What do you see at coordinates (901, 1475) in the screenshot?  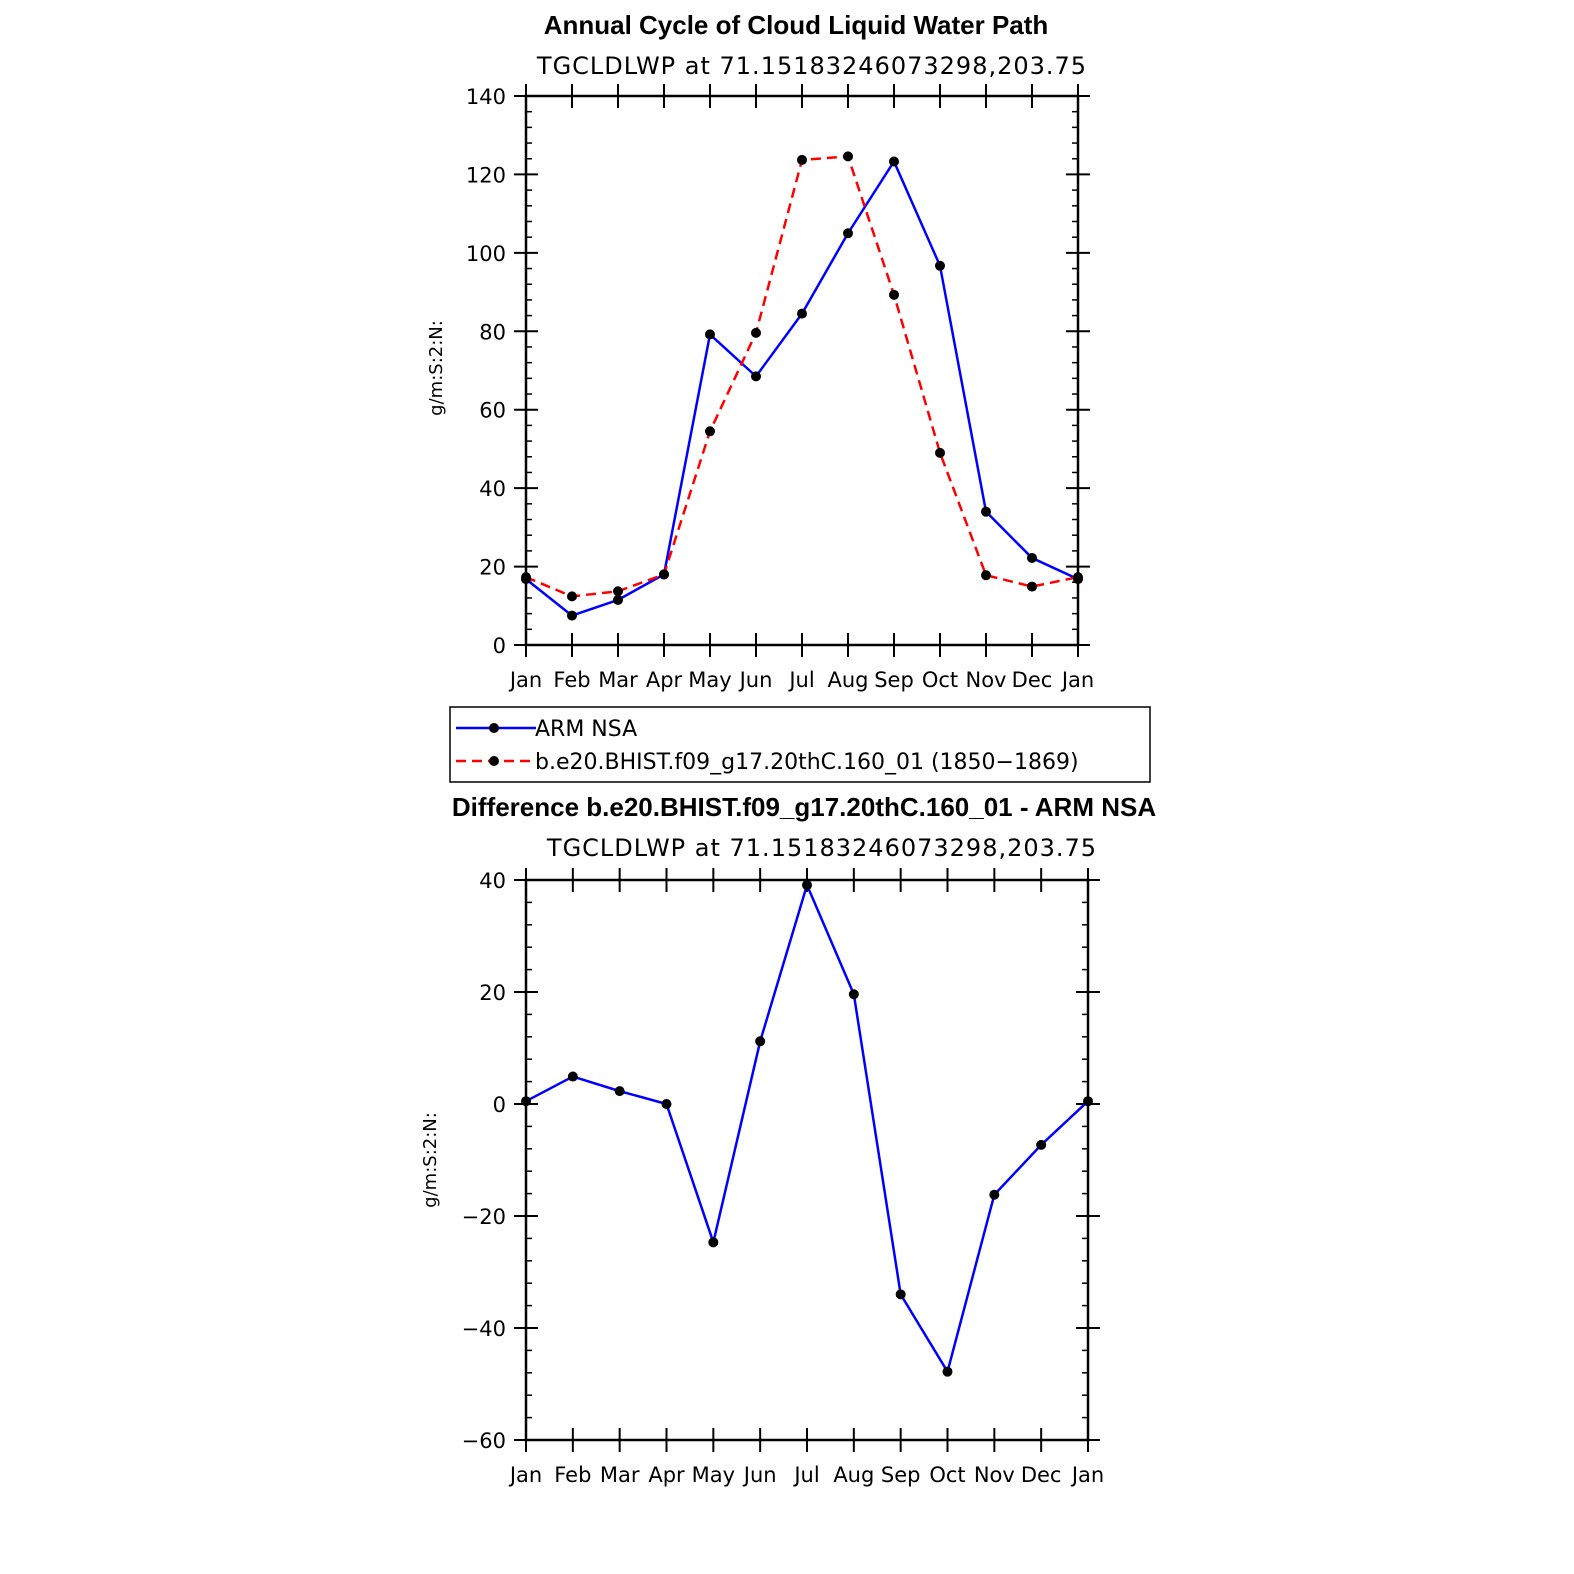 I see `difference-xtick-label: Sep` at bounding box center [901, 1475].